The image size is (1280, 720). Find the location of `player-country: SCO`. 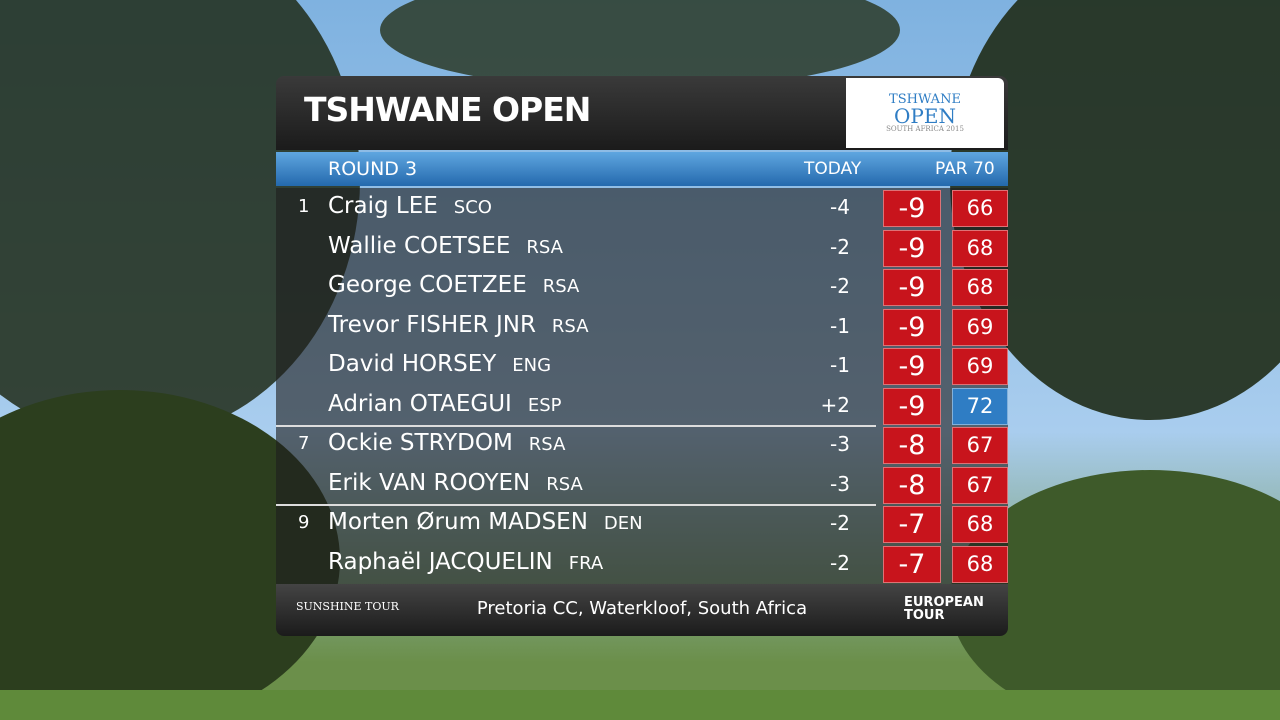

player-country: SCO is located at coordinates (472, 207).